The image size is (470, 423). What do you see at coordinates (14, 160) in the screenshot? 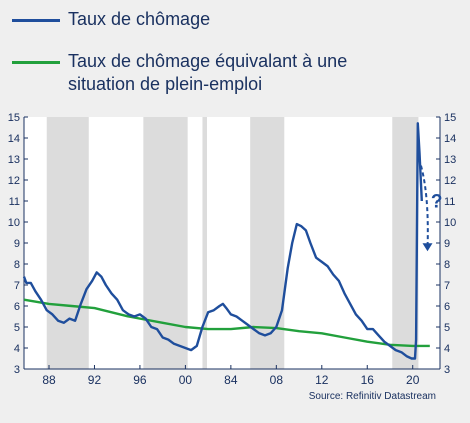
I see `y-tick-label-left: 13` at bounding box center [14, 160].